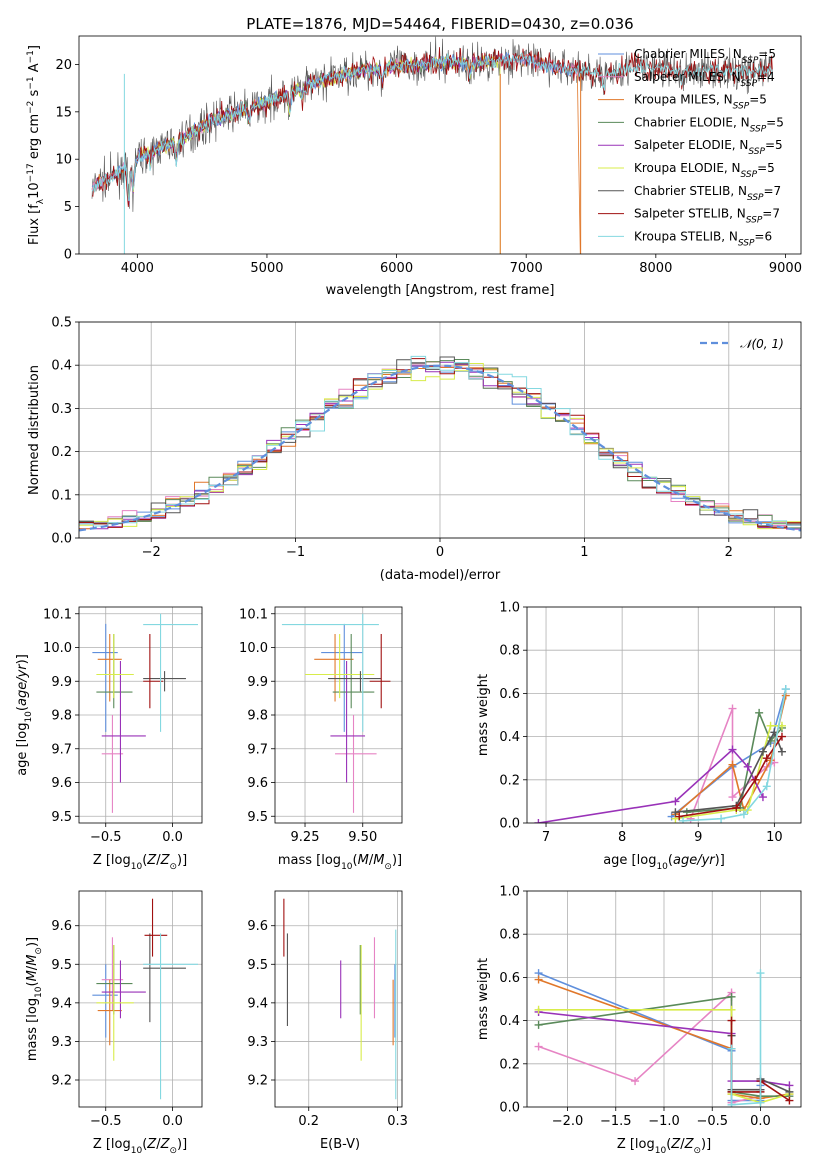 Image resolution: width=819 pixels, height=1170 pixels. I want to click on residuals-plot-area, so click(440, 443).